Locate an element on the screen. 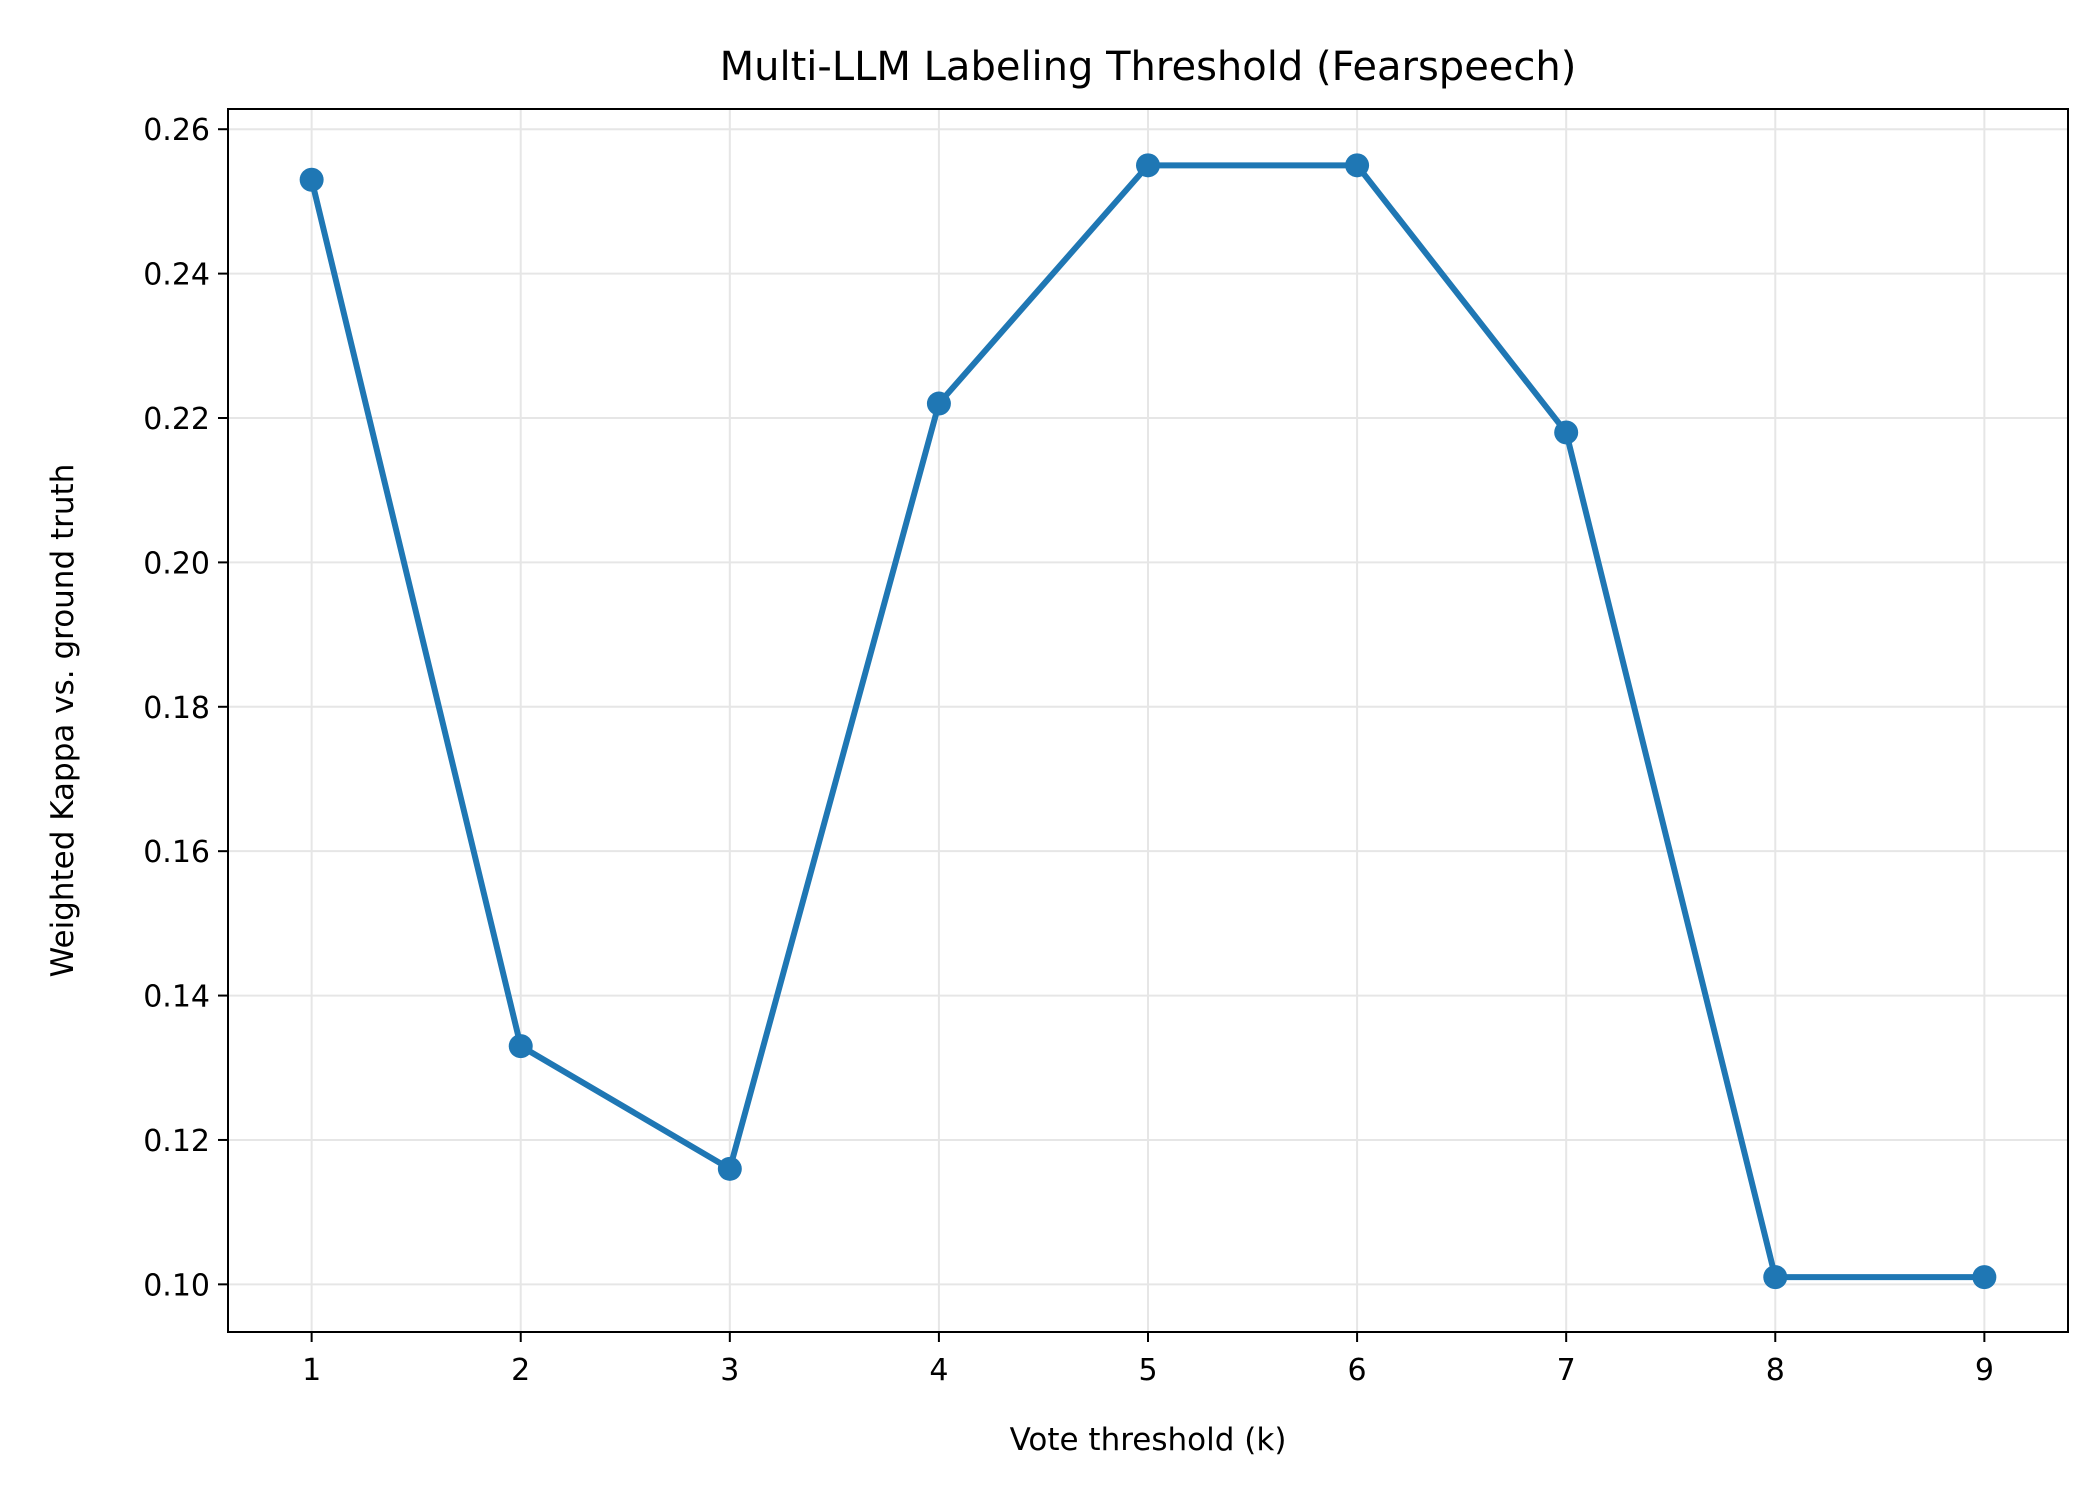 This screenshot has height=1500, width=2100. y-tick-label: 0.16 is located at coordinates (176, 852).